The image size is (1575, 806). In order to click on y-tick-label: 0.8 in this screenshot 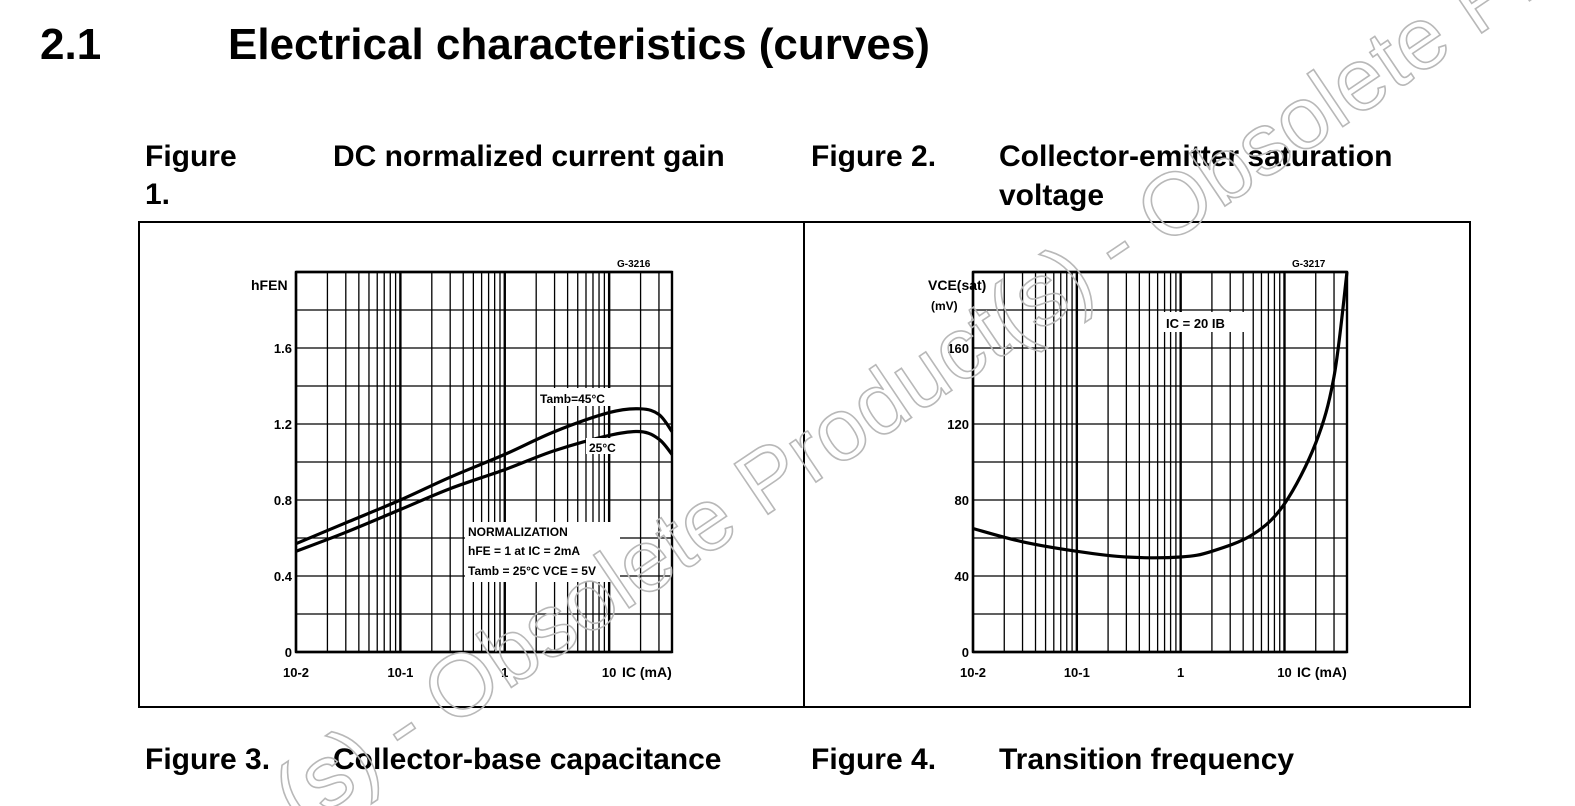, I will do `click(283, 500)`.